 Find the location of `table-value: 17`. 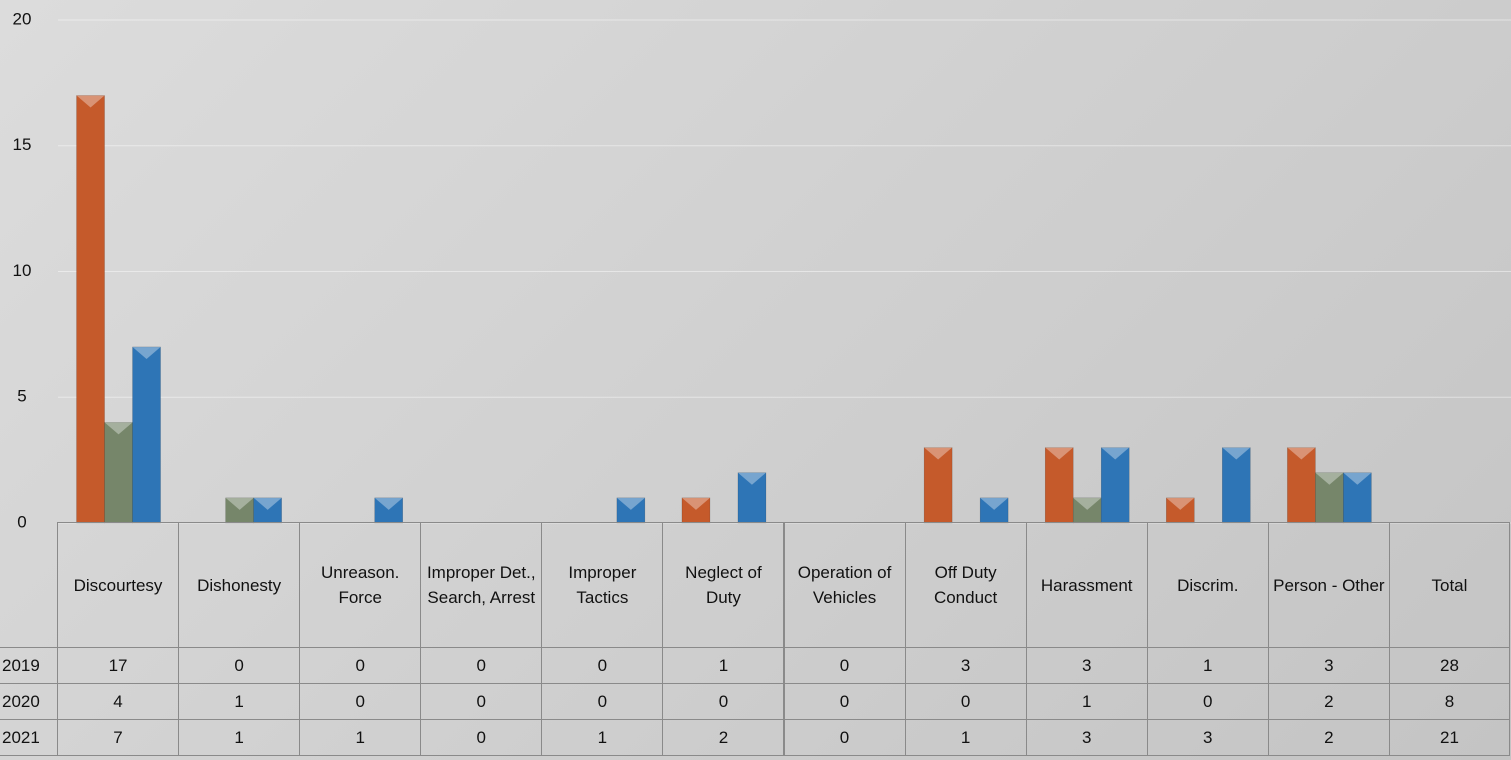

table-value: 17 is located at coordinates (118, 665).